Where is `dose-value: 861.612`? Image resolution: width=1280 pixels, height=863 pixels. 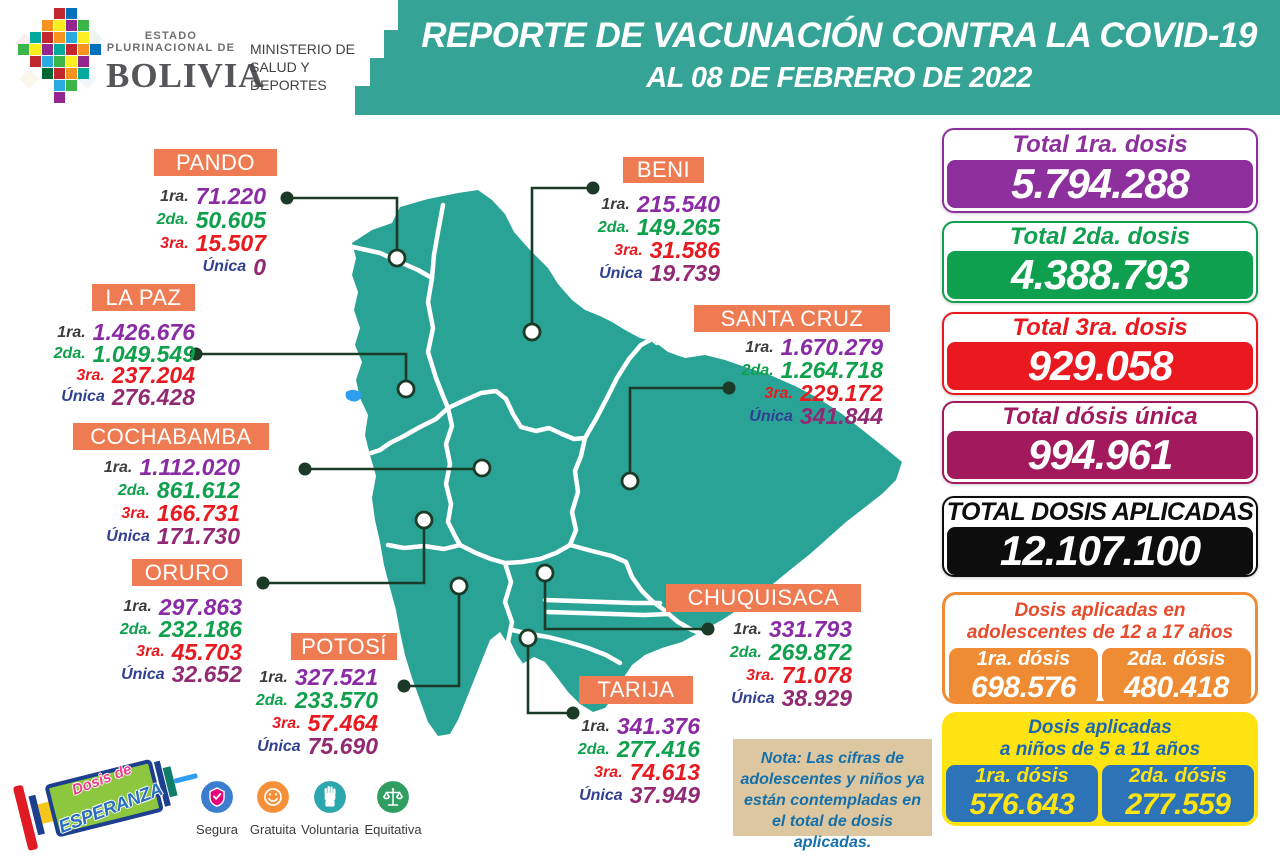
dose-value: 861.612 is located at coordinates (198, 490).